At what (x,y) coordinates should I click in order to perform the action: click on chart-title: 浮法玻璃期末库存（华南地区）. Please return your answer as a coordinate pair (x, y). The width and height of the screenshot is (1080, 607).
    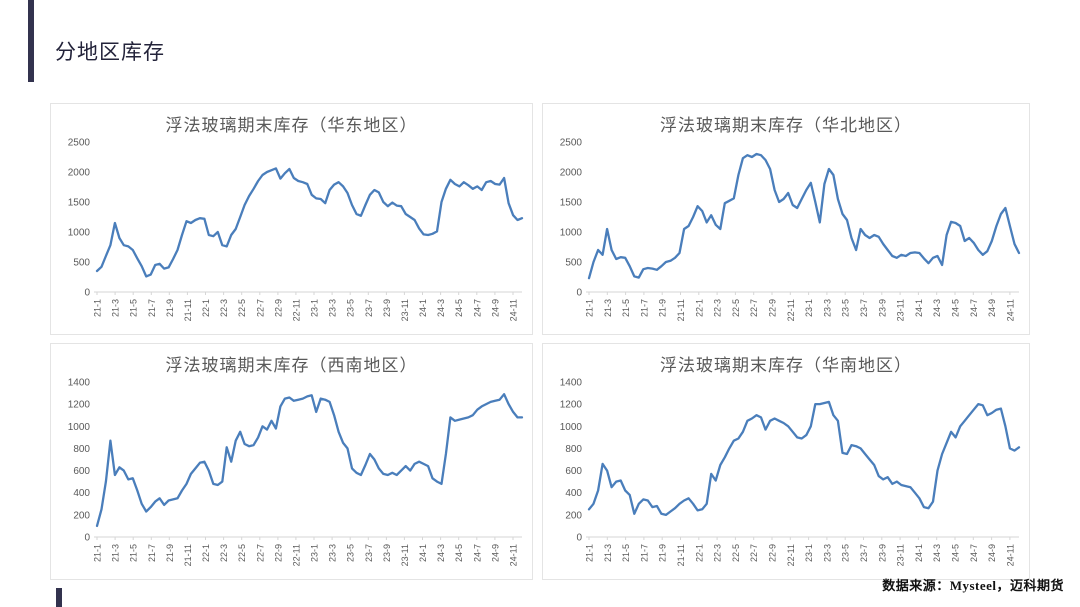
    Looking at the image, I should click on (786, 365).